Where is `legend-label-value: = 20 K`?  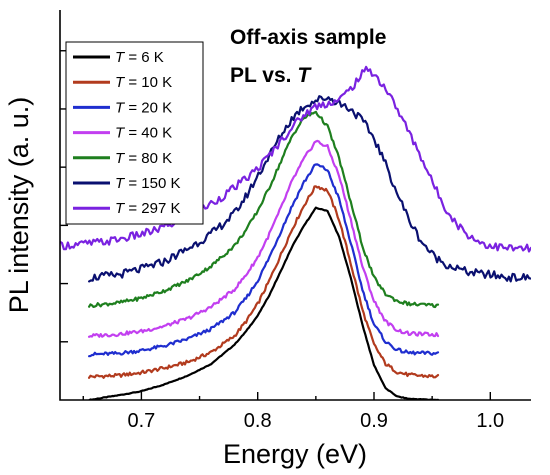 legend-label-value: = 20 K is located at coordinates (148, 107).